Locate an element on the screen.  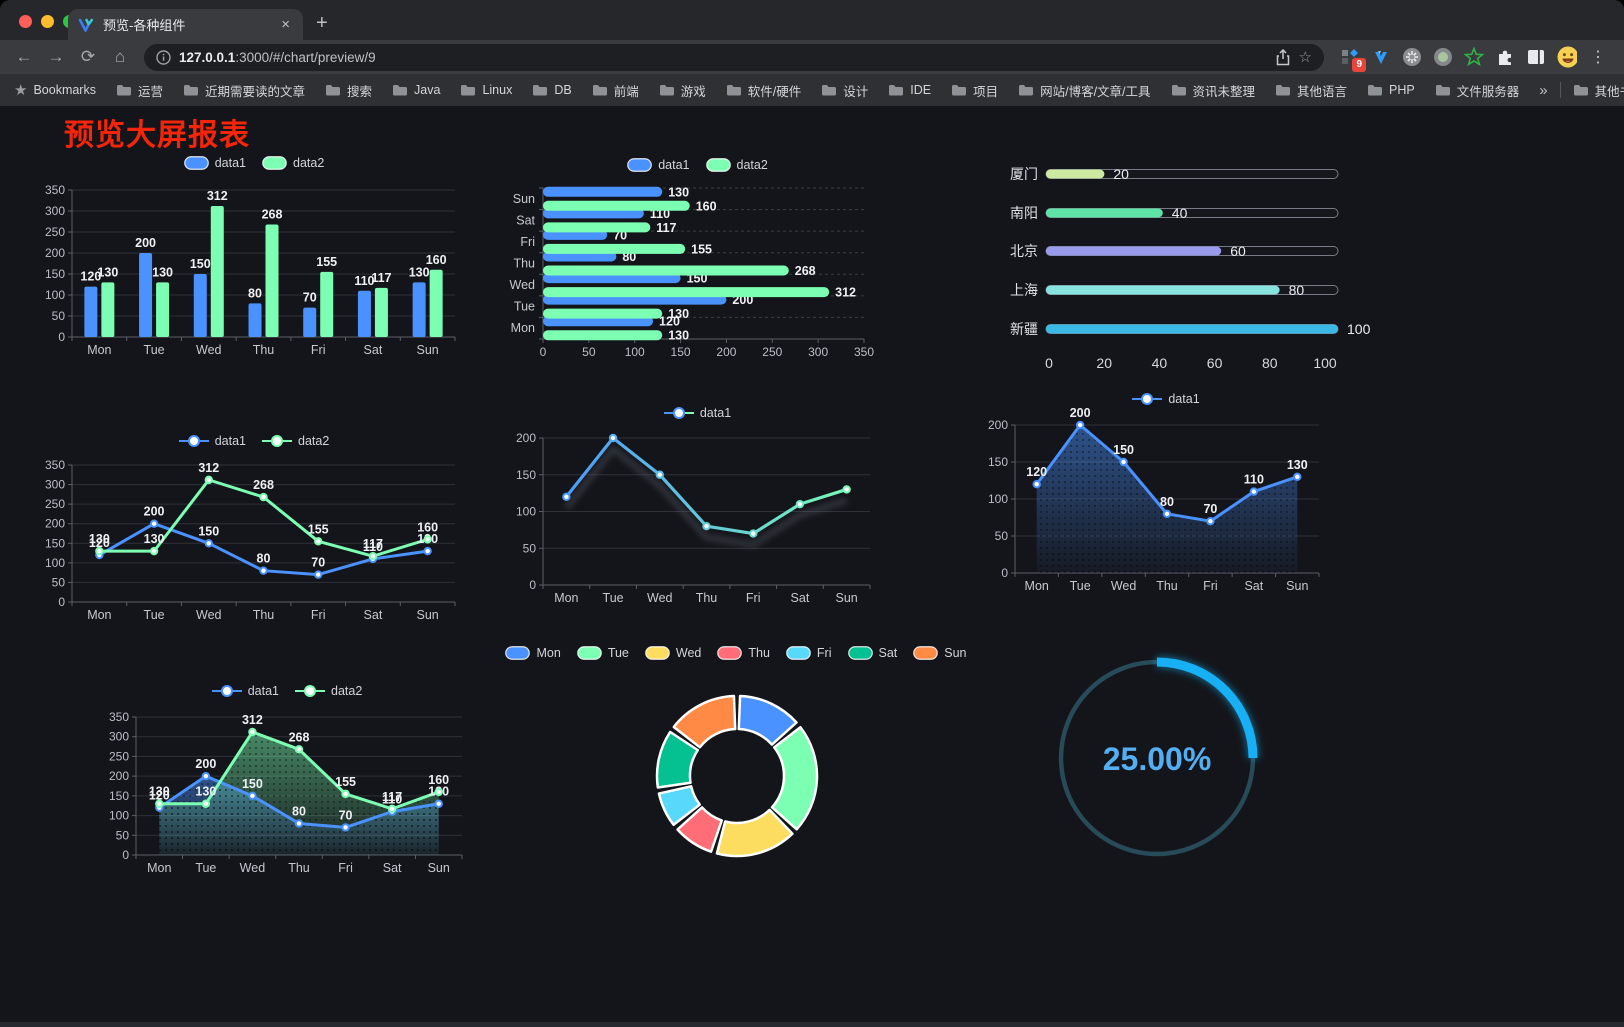
value-label: 20 is located at coordinates (1121, 174).